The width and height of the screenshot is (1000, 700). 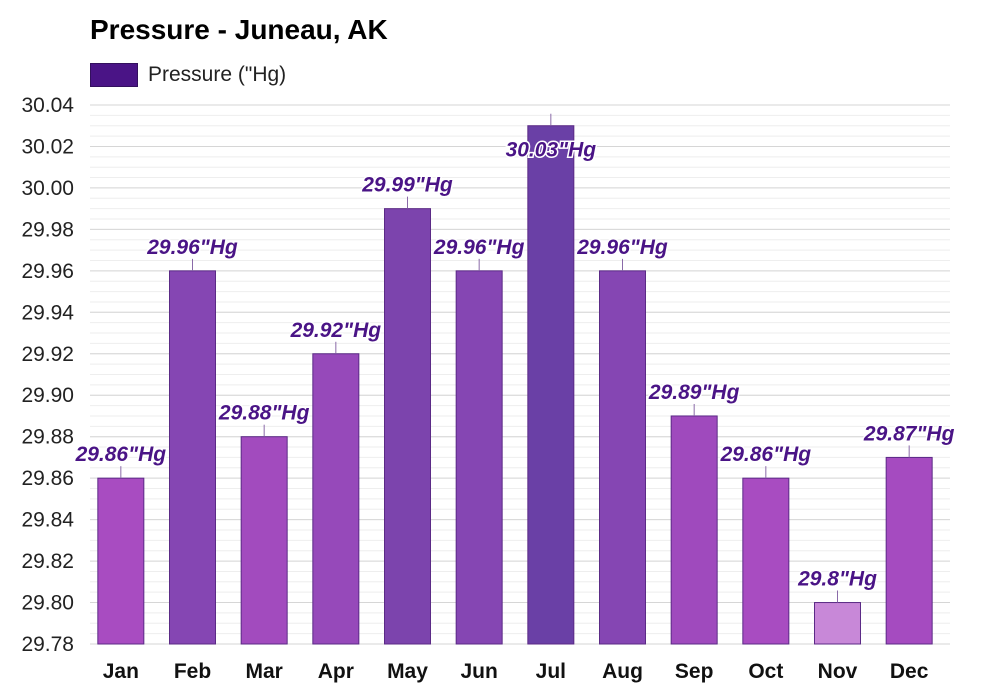 I want to click on x-tick-label: May, so click(x=407, y=671).